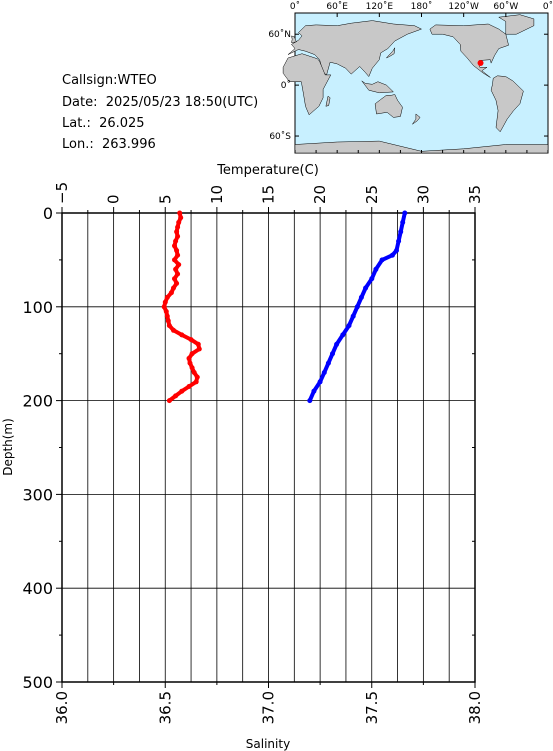  Describe the element at coordinates (160, 102) in the screenshot. I see `date-label: Date: 2025/05/23 18:50(UTC)` at that location.